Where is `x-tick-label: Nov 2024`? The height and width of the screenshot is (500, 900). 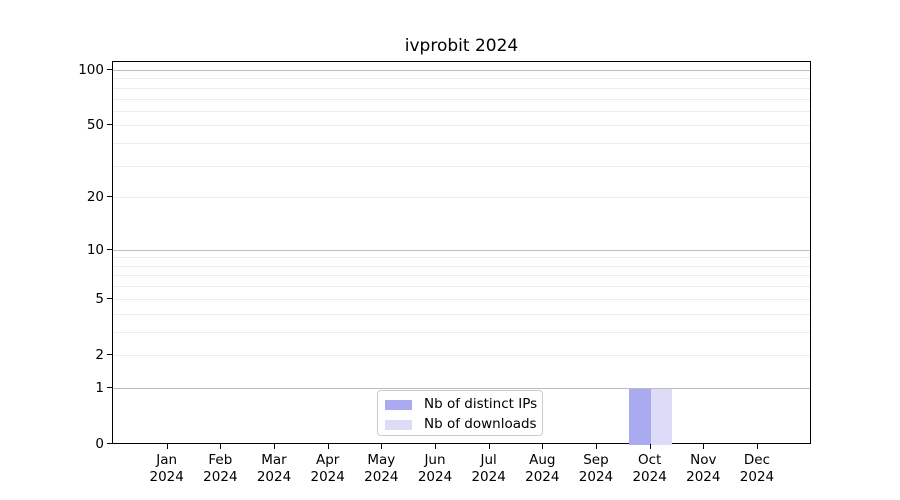 x-tick-label: Nov 2024 is located at coordinates (703, 469).